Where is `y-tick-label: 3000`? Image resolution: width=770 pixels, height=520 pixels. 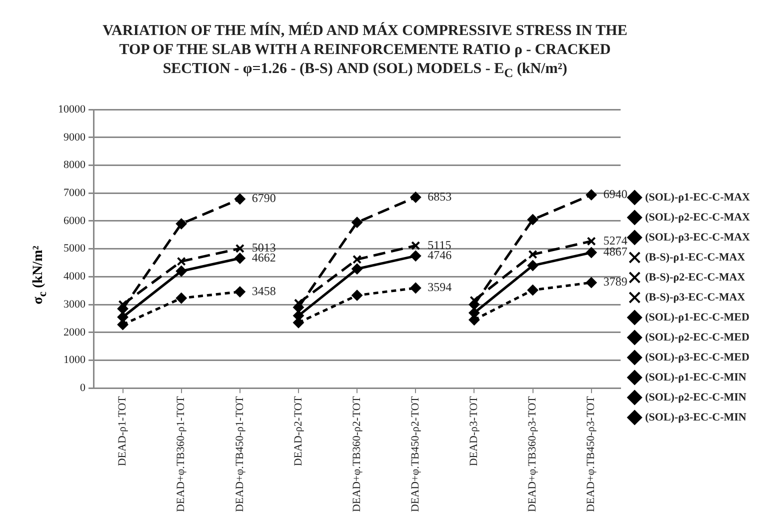 y-tick-label: 3000 is located at coordinates (75, 304).